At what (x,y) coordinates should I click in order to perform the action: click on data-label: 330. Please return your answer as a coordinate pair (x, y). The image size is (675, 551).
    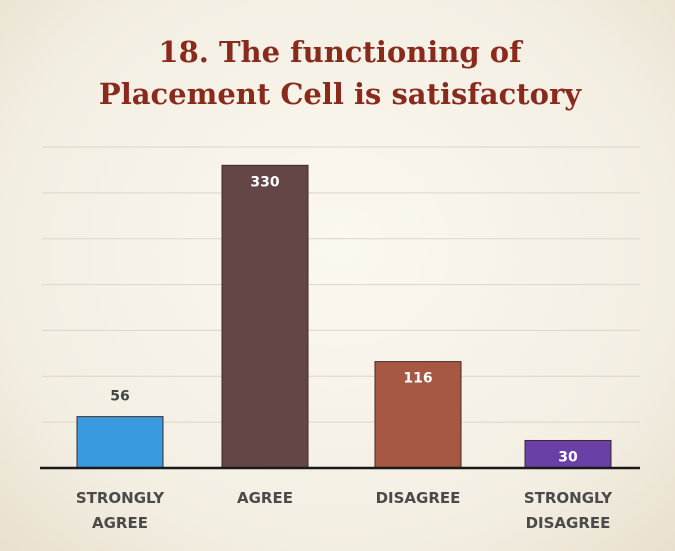
    Looking at the image, I should click on (264, 182).